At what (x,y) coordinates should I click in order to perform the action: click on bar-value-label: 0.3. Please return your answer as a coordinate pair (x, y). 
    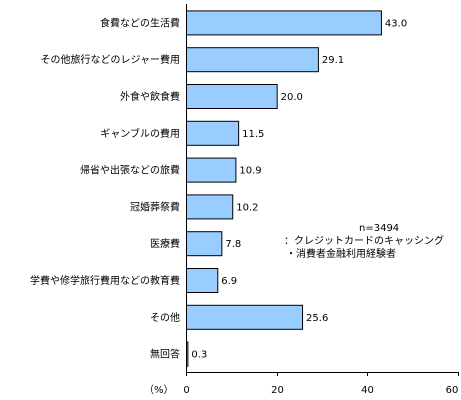
    Looking at the image, I should click on (199, 355).